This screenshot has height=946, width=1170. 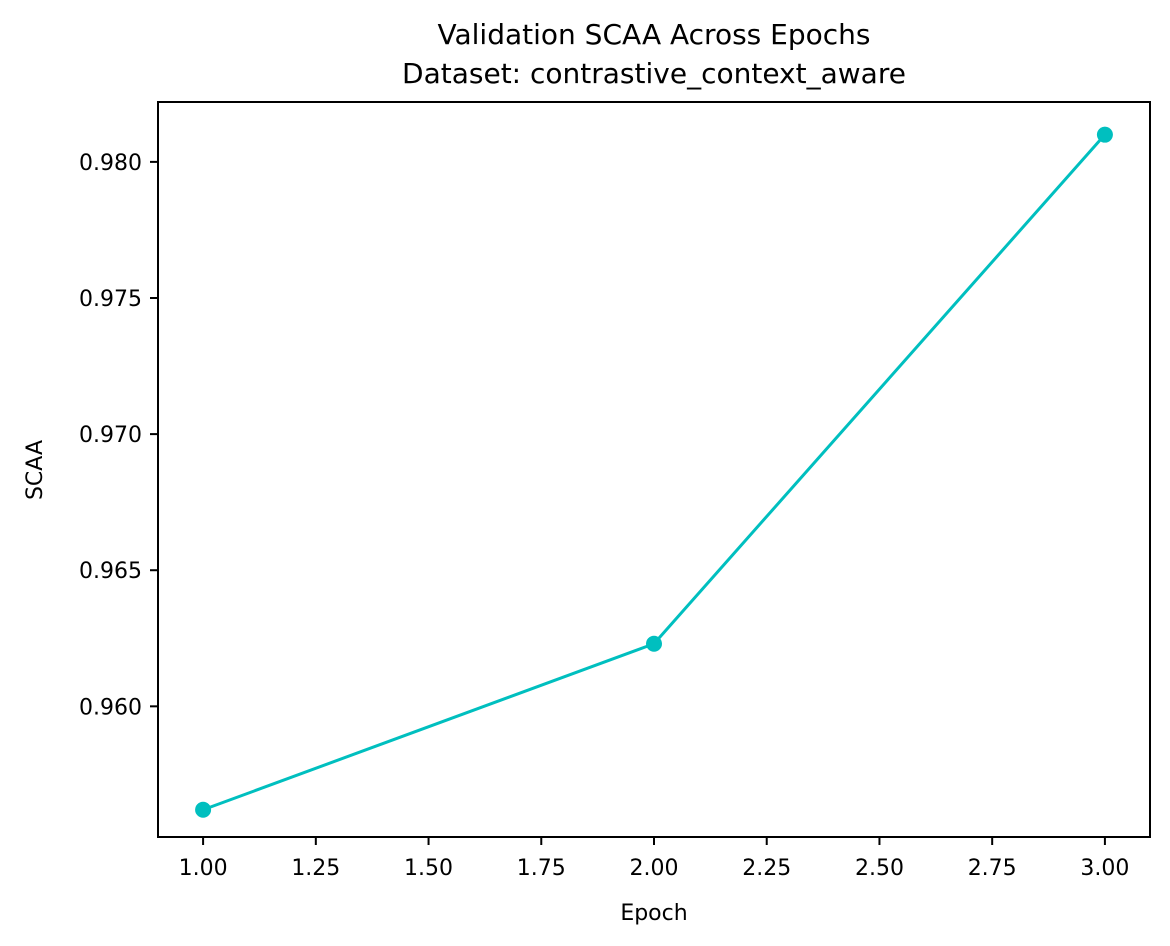 What do you see at coordinates (654, 868) in the screenshot?
I see `x-tick-label: 2.00` at bounding box center [654, 868].